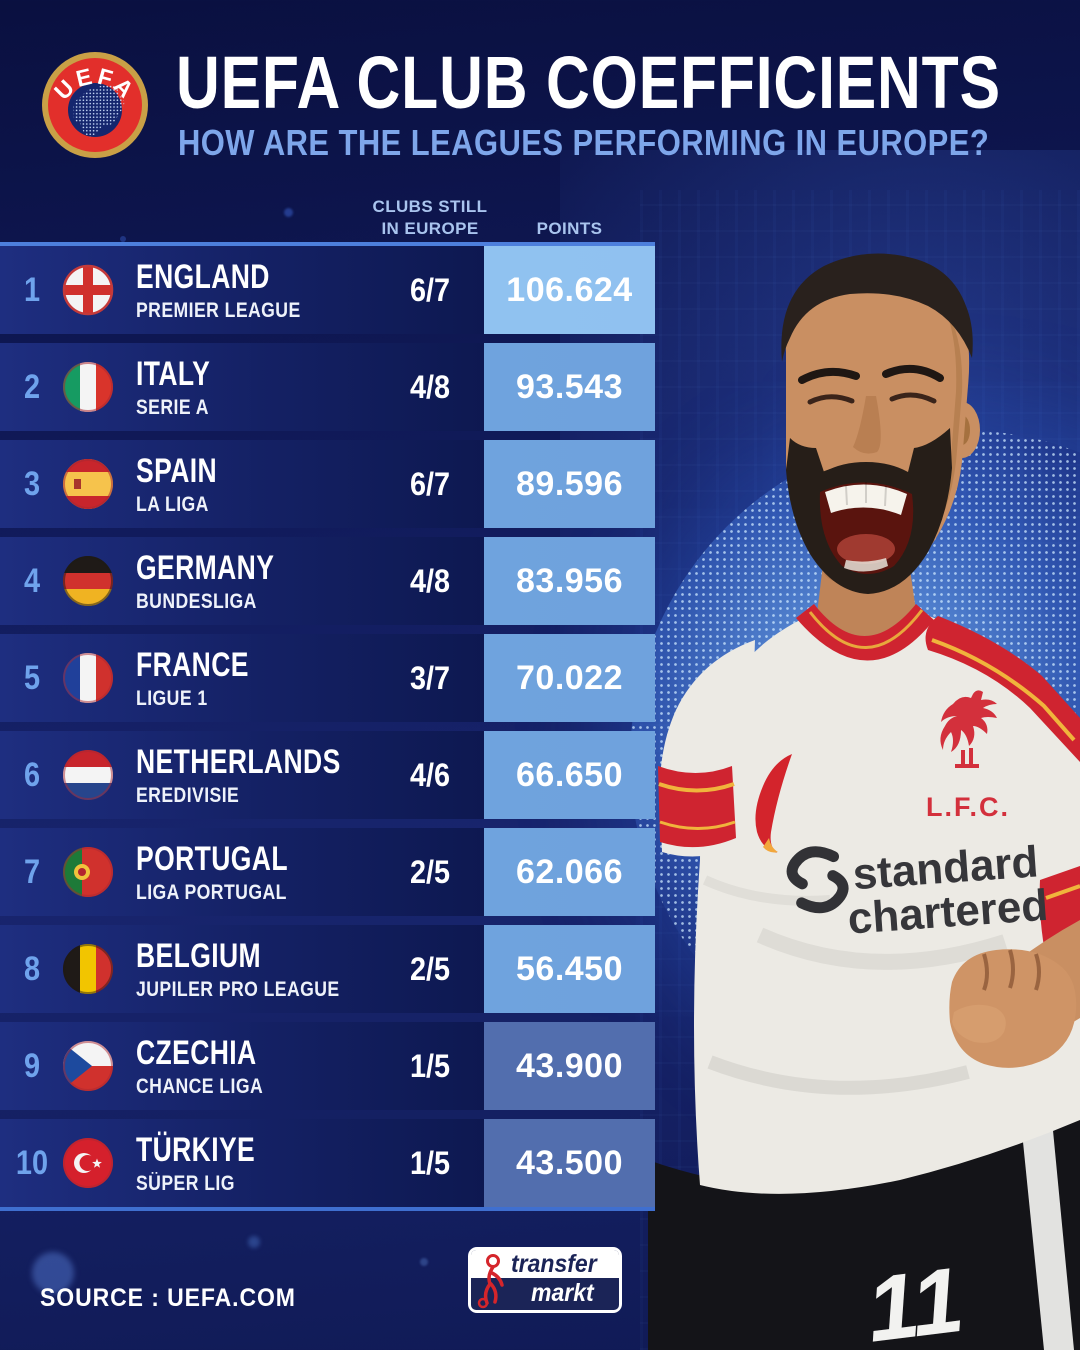 This screenshot has height=1350, width=1080. What do you see at coordinates (913, 398) in the screenshot?
I see `eye-right` at bounding box center [913, 398].